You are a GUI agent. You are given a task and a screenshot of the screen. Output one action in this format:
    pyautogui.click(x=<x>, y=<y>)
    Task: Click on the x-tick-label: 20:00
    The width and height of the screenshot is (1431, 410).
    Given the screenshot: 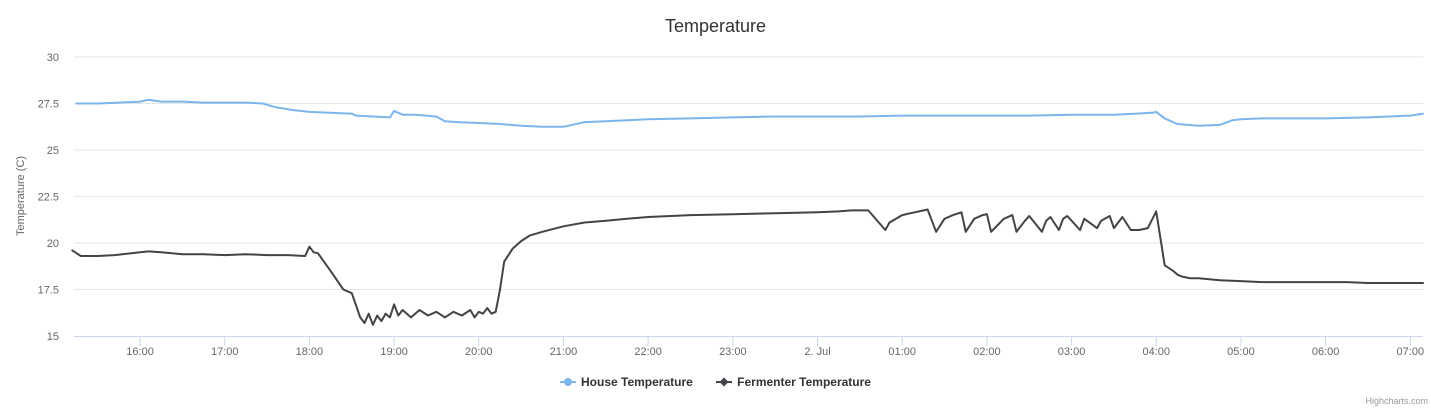 What is the action you would take?
    pyautogui.click(x=479, y=352)
    